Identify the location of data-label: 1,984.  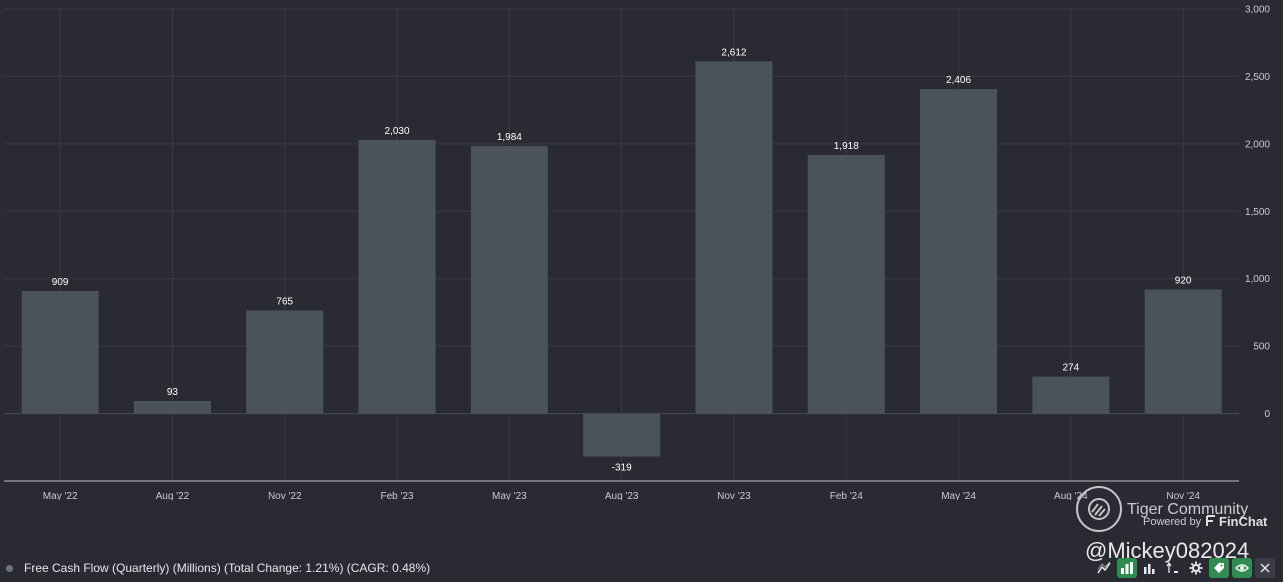
(509, 137).